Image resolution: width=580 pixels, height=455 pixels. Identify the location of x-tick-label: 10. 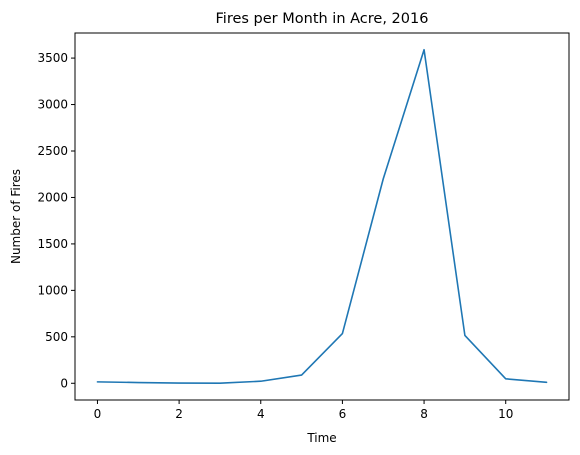
(505, 414).